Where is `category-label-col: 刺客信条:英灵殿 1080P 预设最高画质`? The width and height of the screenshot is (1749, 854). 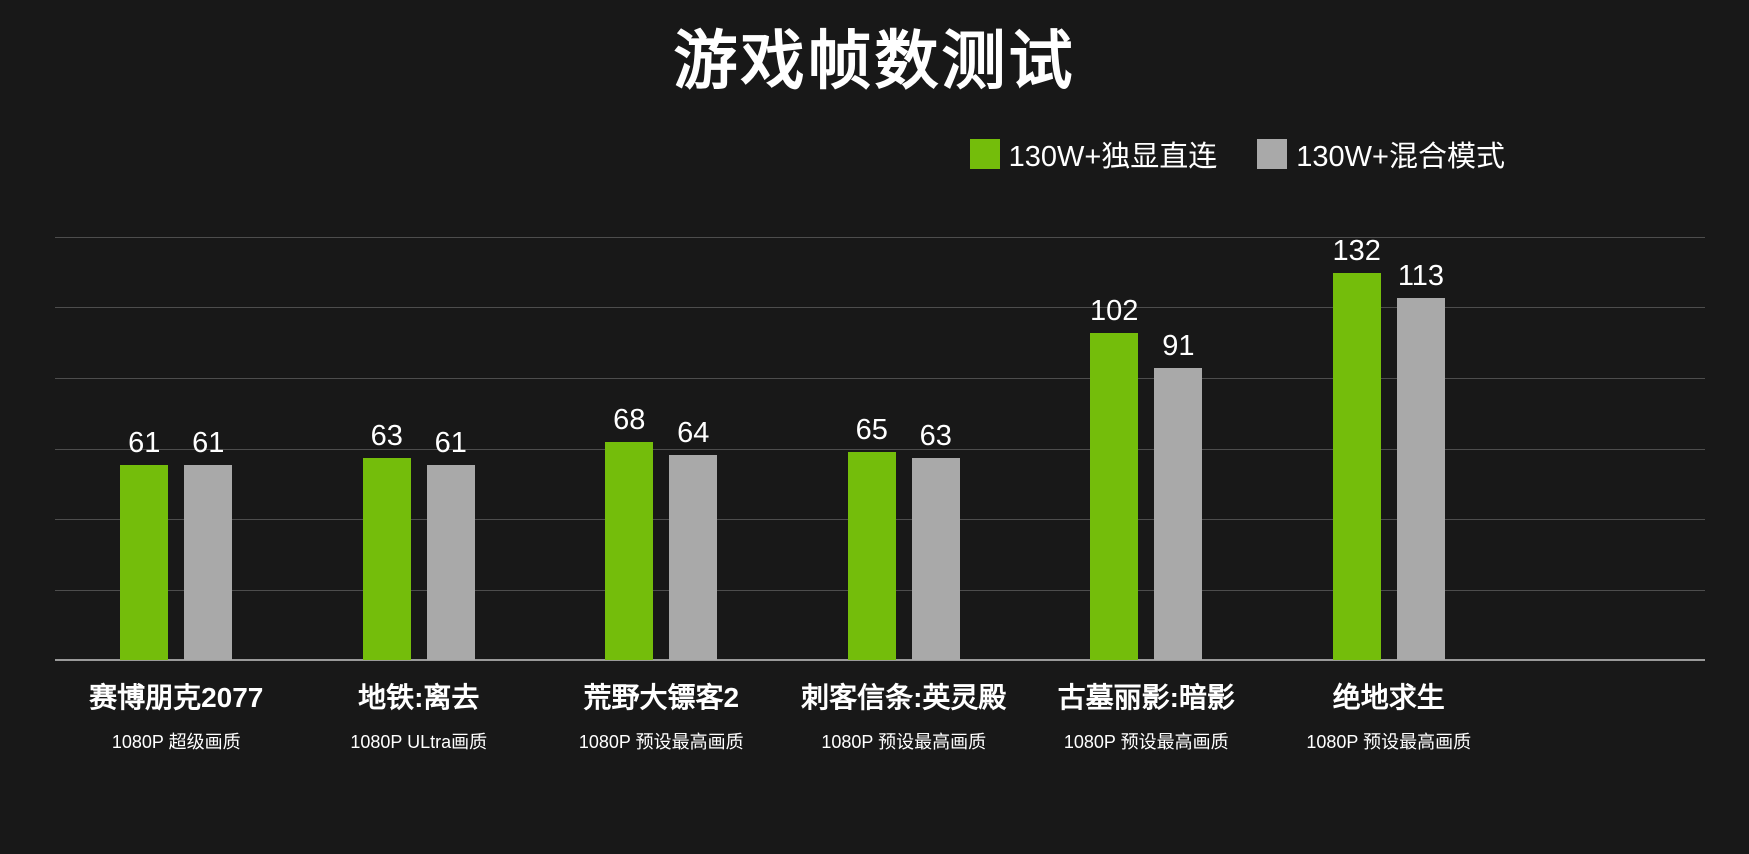 category-label-col: 刺客信条:英灵殿 1080P 预设最高画质 is located at coordinates (904, 715).